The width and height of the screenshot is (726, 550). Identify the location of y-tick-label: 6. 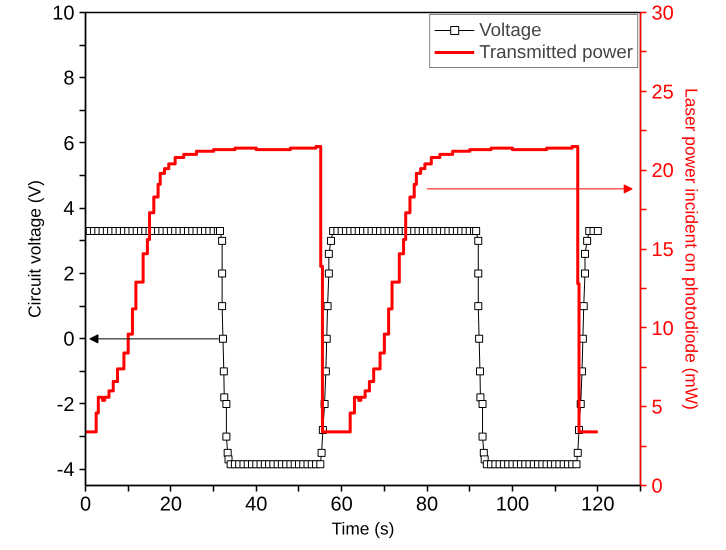
(68, 143).